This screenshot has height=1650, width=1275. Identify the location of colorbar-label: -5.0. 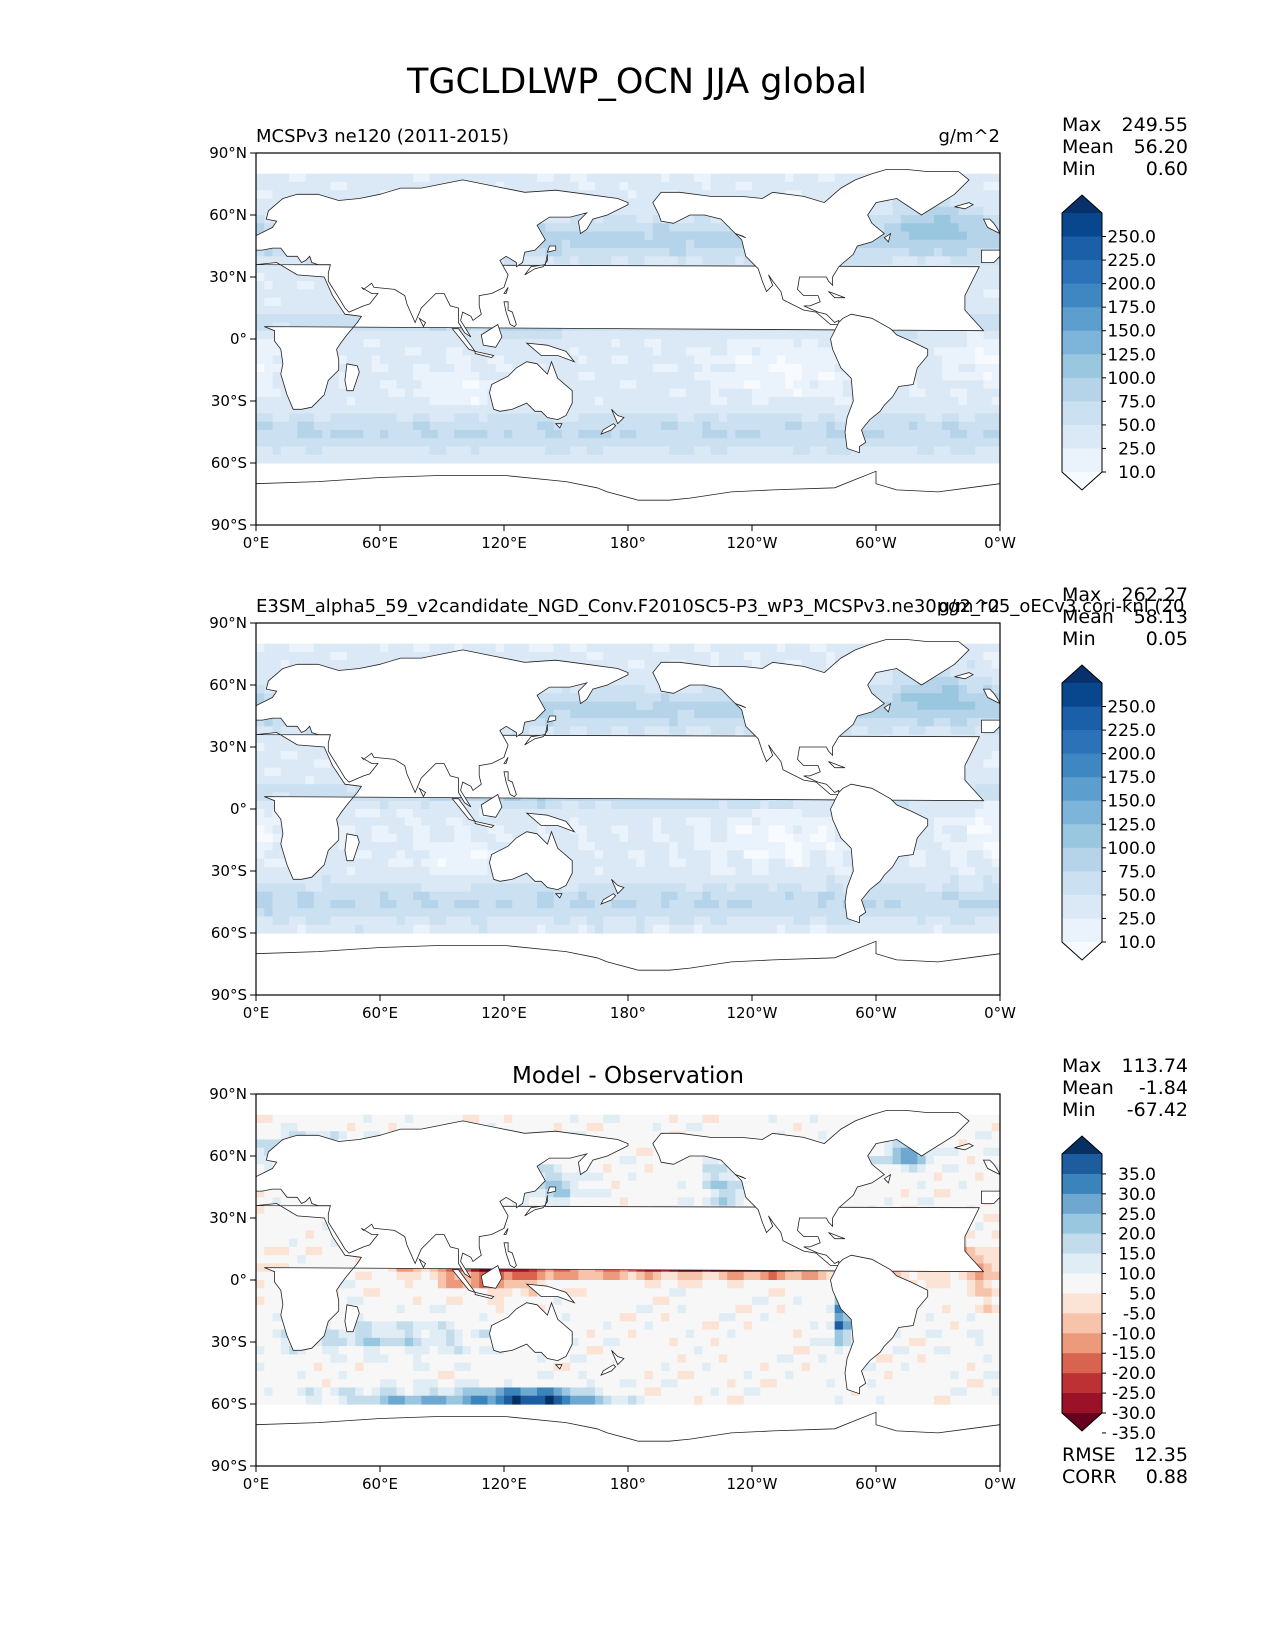
(1139, 1314).